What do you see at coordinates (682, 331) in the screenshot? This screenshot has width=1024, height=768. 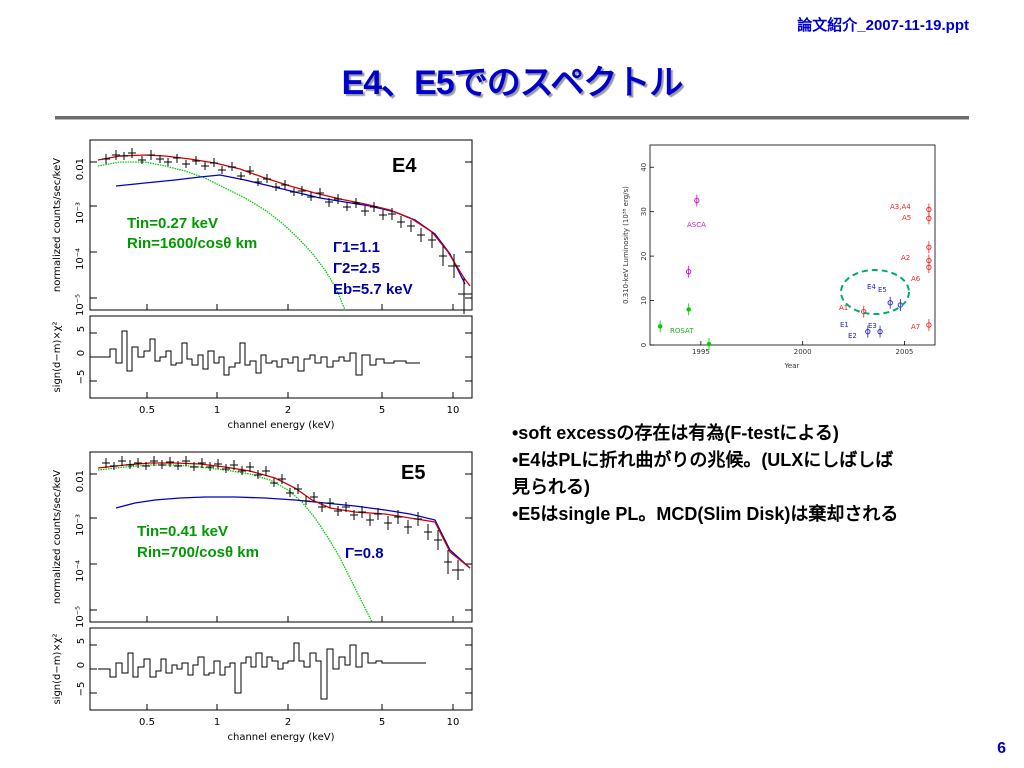 I see `lc-label-rosat: ROSAT` at bounding box center [682, 331].